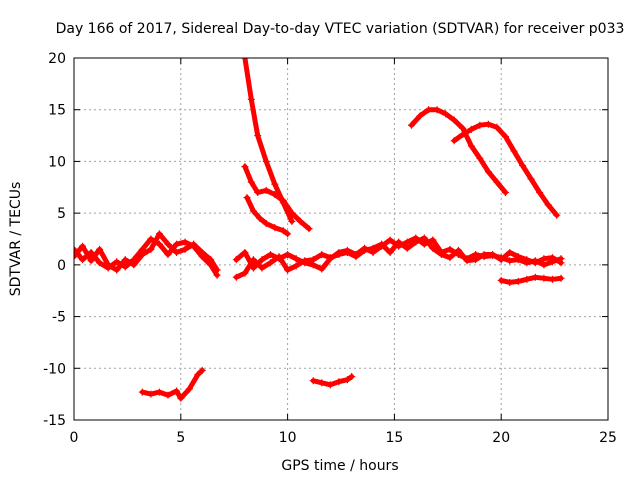 The height and width of the screenshot is (485, 640). Describe the element at coordinates (398, 257) in the screenshot. I see `series-seg-h` at that location.